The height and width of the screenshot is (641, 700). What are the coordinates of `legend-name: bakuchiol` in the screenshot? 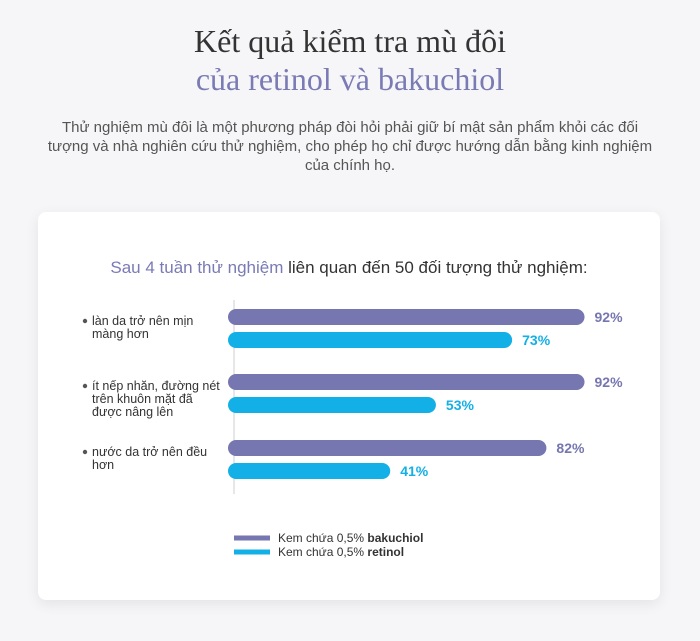 It's located at (395, 538).